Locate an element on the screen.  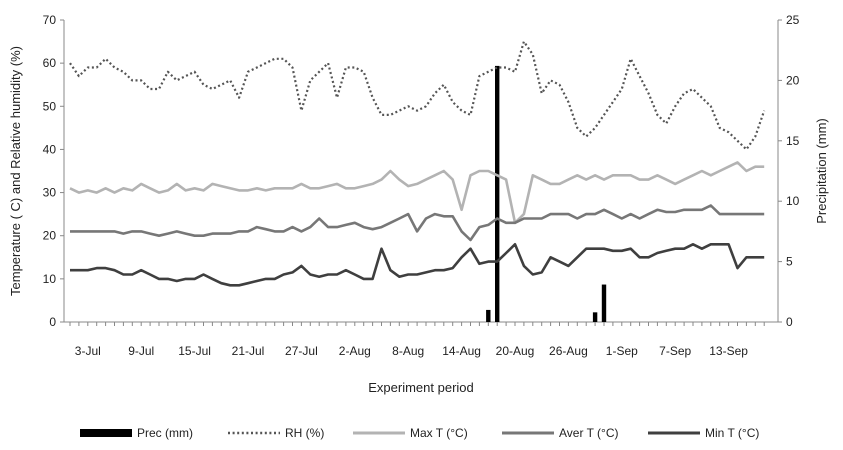
x-tick-label: 8-Aug is located at coordinates (408, 351).